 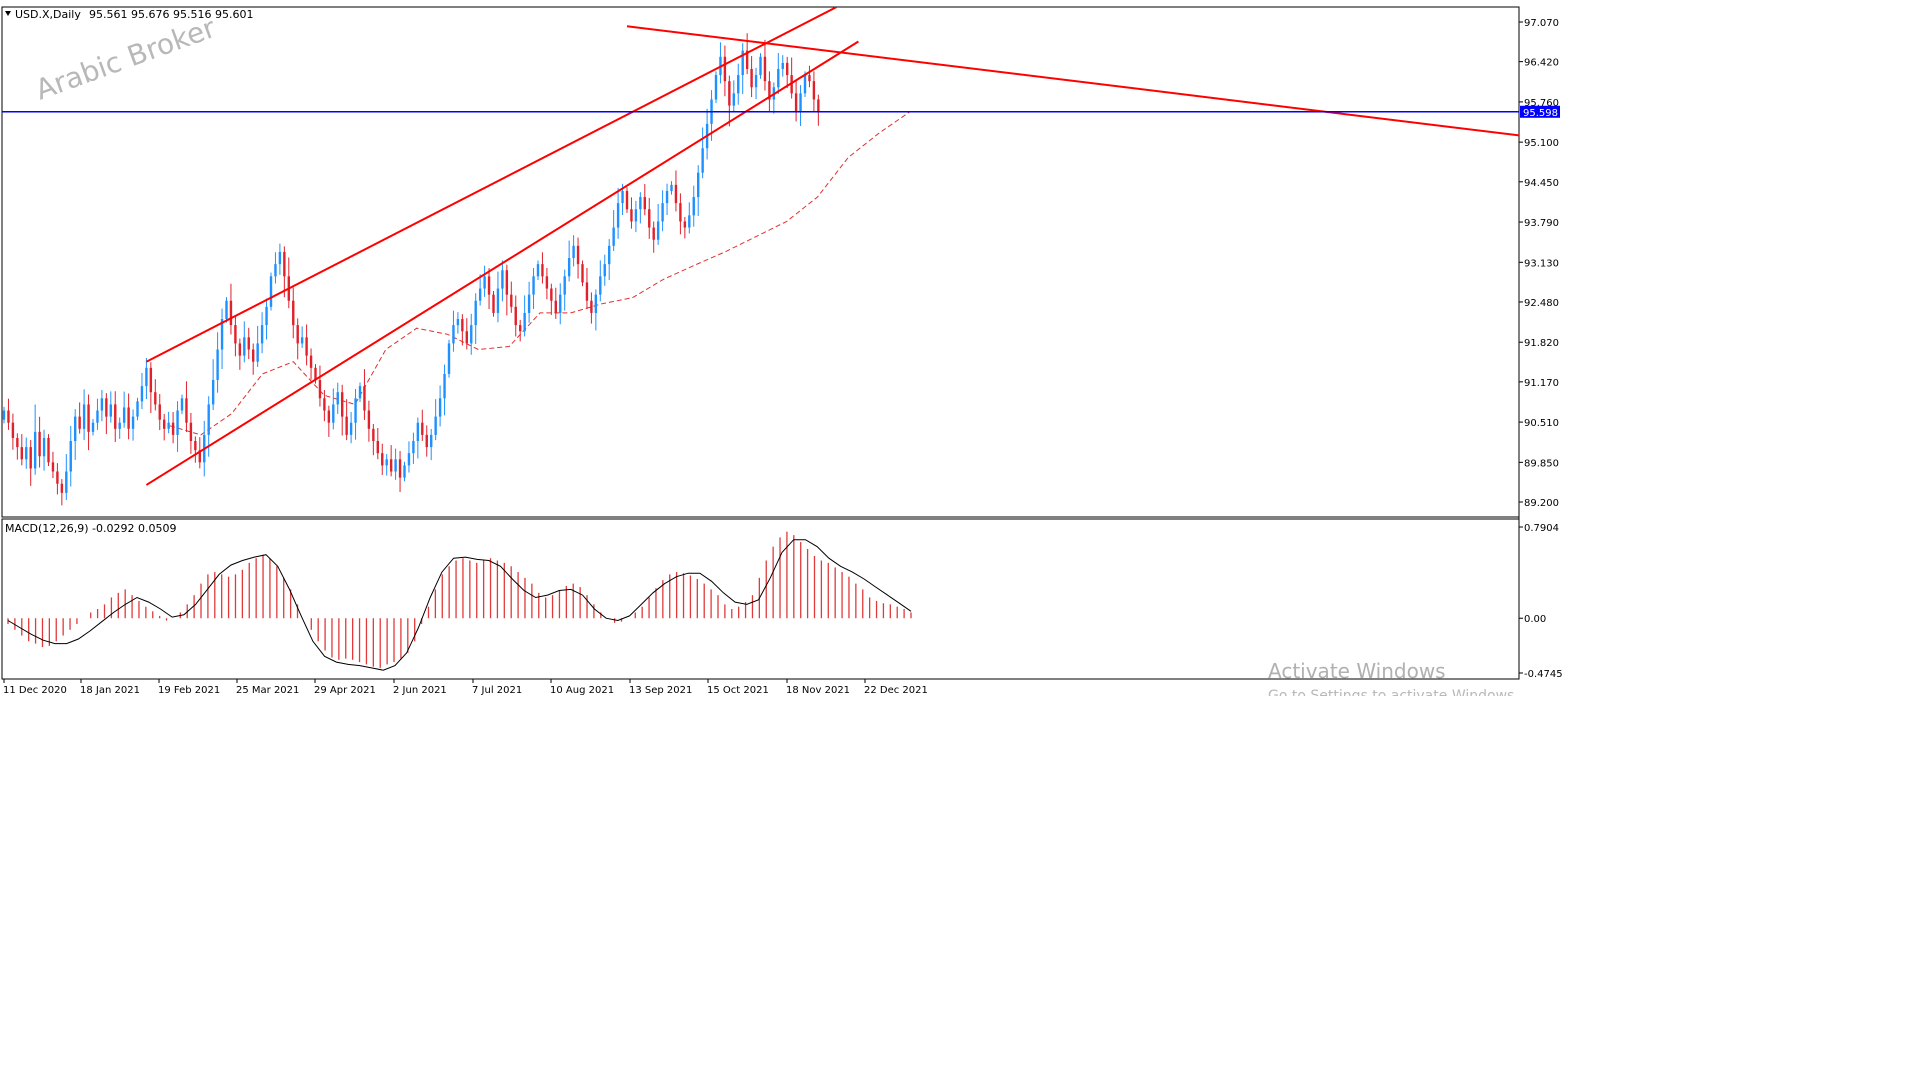 What do you see at coordinates (760, 599) in the screenshot?
I see `macd-pane` at bounding box center [760, 599].